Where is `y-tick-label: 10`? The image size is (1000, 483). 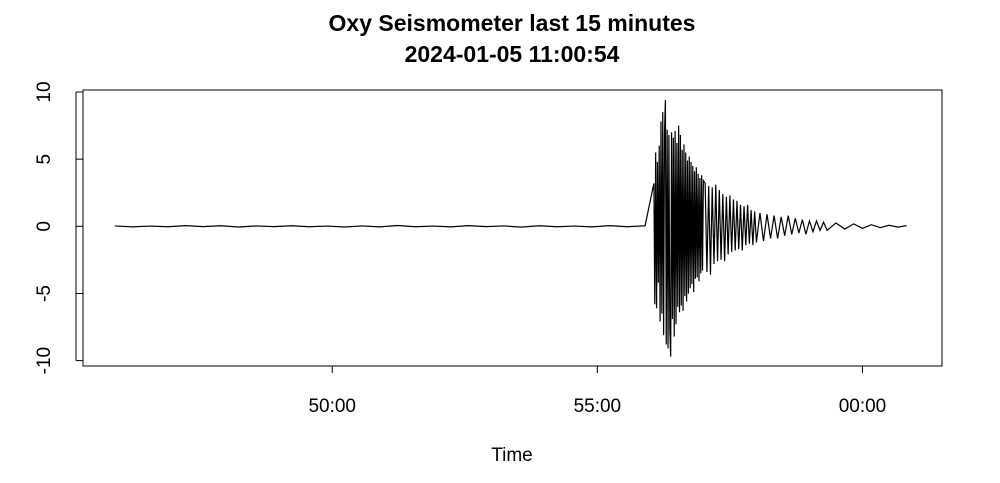 y-tick-label: 10 is located at coordinates (44, 91).